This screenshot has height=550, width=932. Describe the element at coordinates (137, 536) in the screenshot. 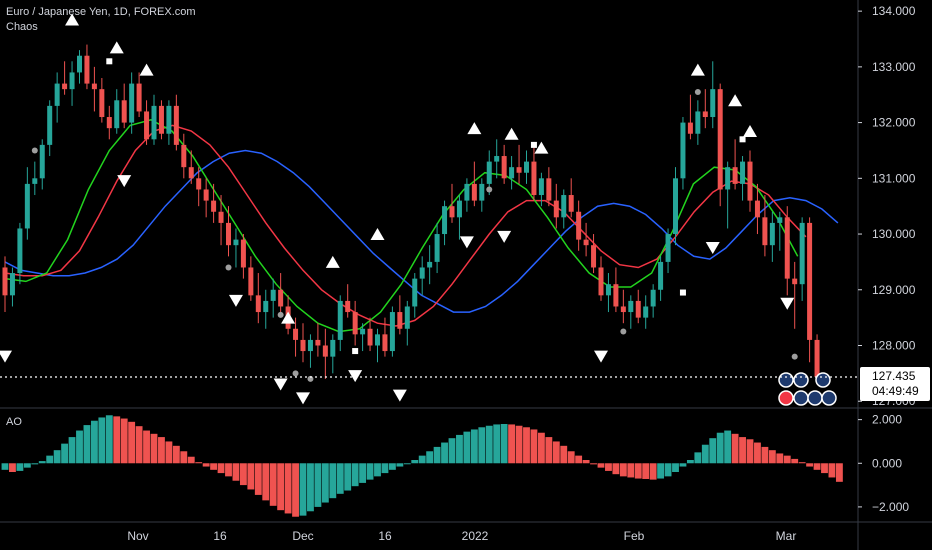

I see `time-axis-label: Nov` at that location.